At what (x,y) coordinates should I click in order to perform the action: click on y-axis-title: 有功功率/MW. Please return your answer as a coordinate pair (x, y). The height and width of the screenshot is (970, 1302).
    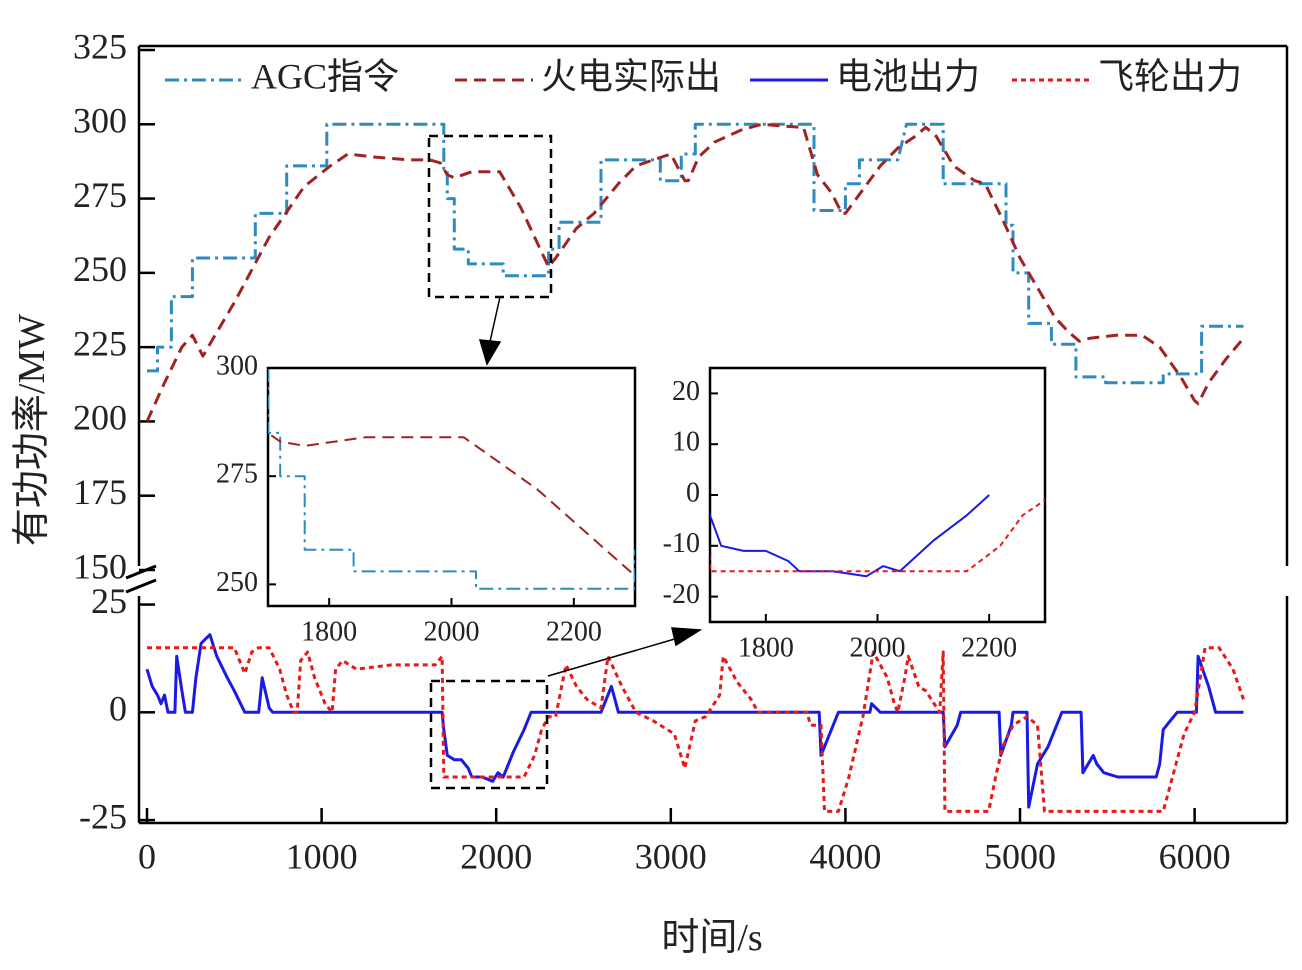
    Looking at the image, I should click on (32, 430).